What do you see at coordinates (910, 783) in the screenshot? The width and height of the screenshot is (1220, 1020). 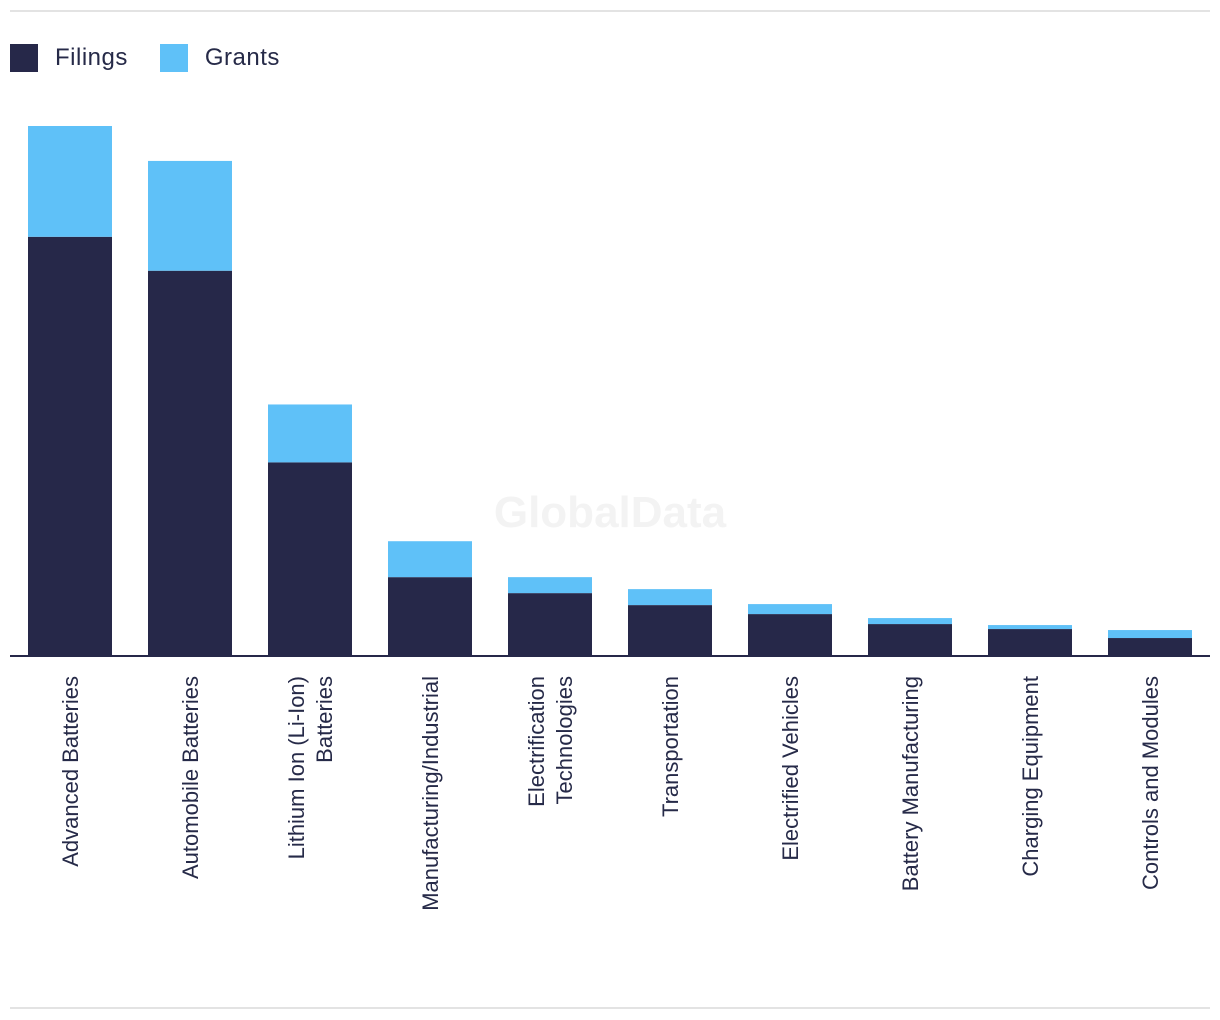 I see `x-tick-label-8: Battery Manufacturing` at bounding box center [910, 783].